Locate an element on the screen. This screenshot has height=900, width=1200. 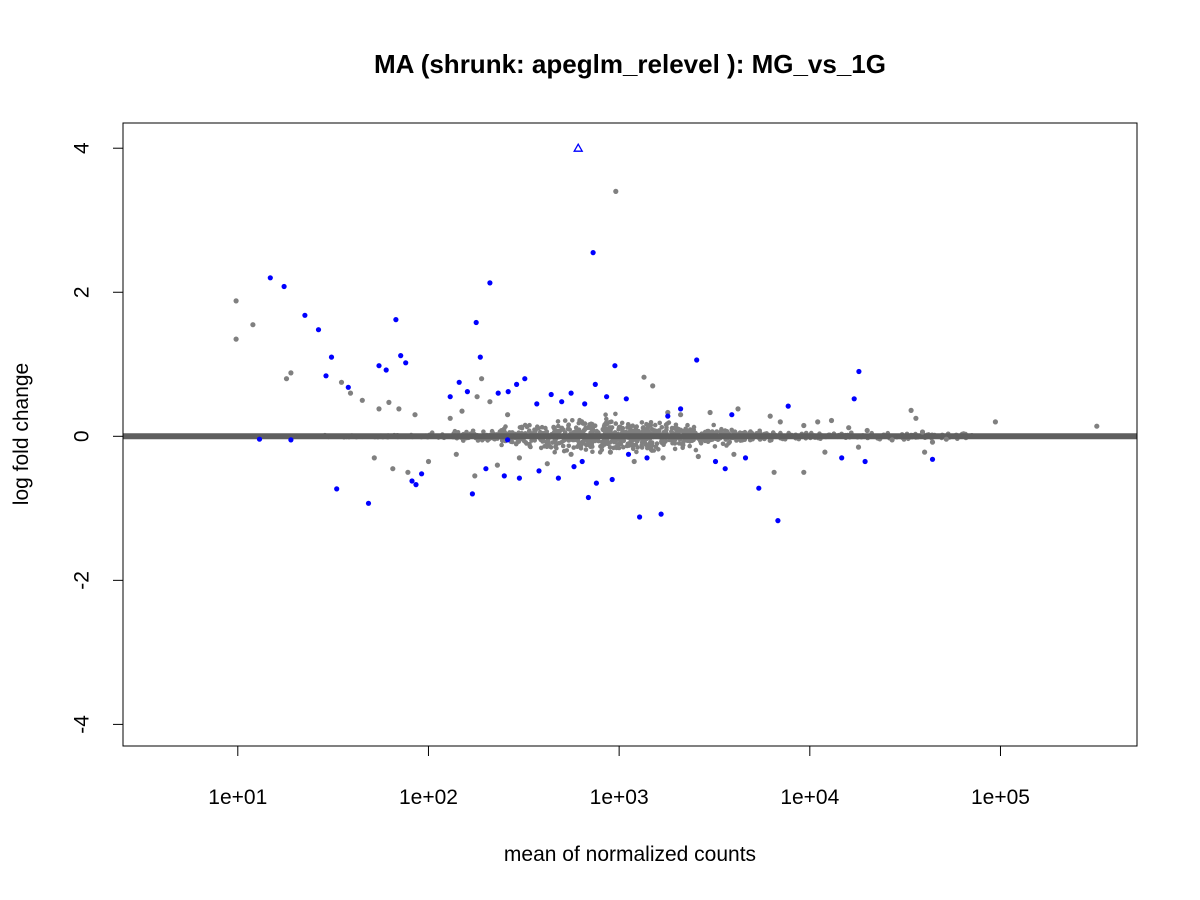
x-tick-label: 1e+04 is located at coordinates (809, 797).